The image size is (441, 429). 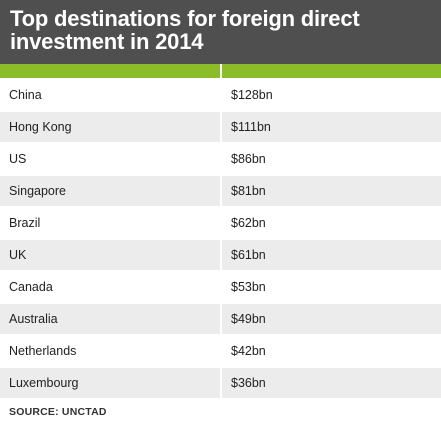 I want to click on country-cell: China, so click(x=110, y=95).